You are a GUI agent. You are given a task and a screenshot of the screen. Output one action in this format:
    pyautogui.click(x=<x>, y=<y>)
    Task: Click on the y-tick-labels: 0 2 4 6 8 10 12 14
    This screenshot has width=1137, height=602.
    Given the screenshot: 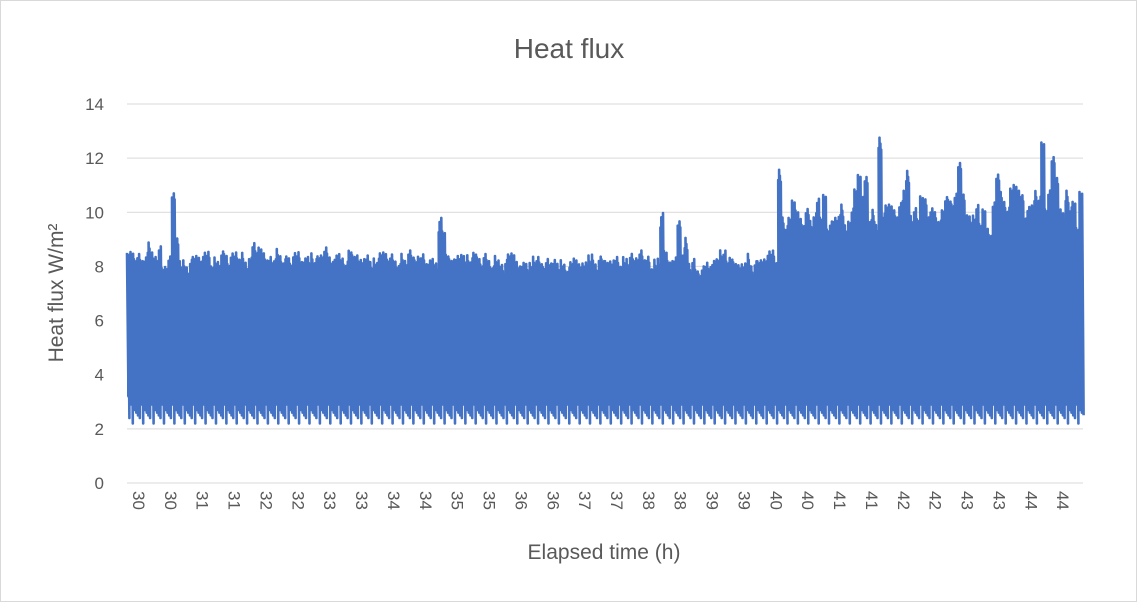 What is the action you would take?
    pyautogui.click(x=94, y=294)
    